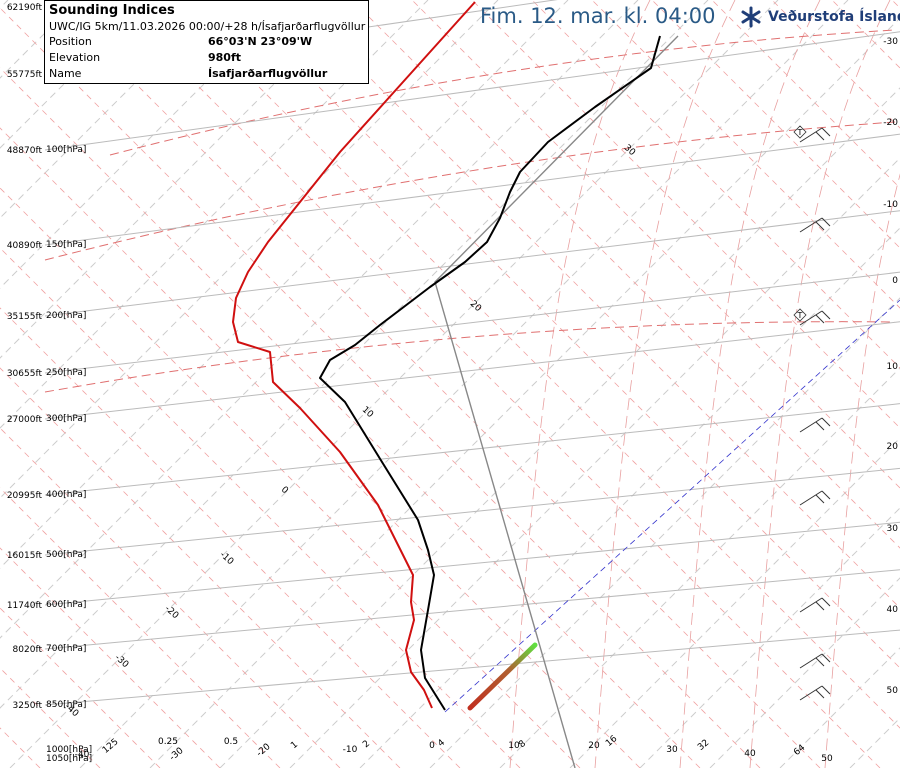 The width and height of the screenshot is (900, 768). Describe the element at coordinates (367, 412) in the screenshot. I see `isotherm-label: 10` at that location.